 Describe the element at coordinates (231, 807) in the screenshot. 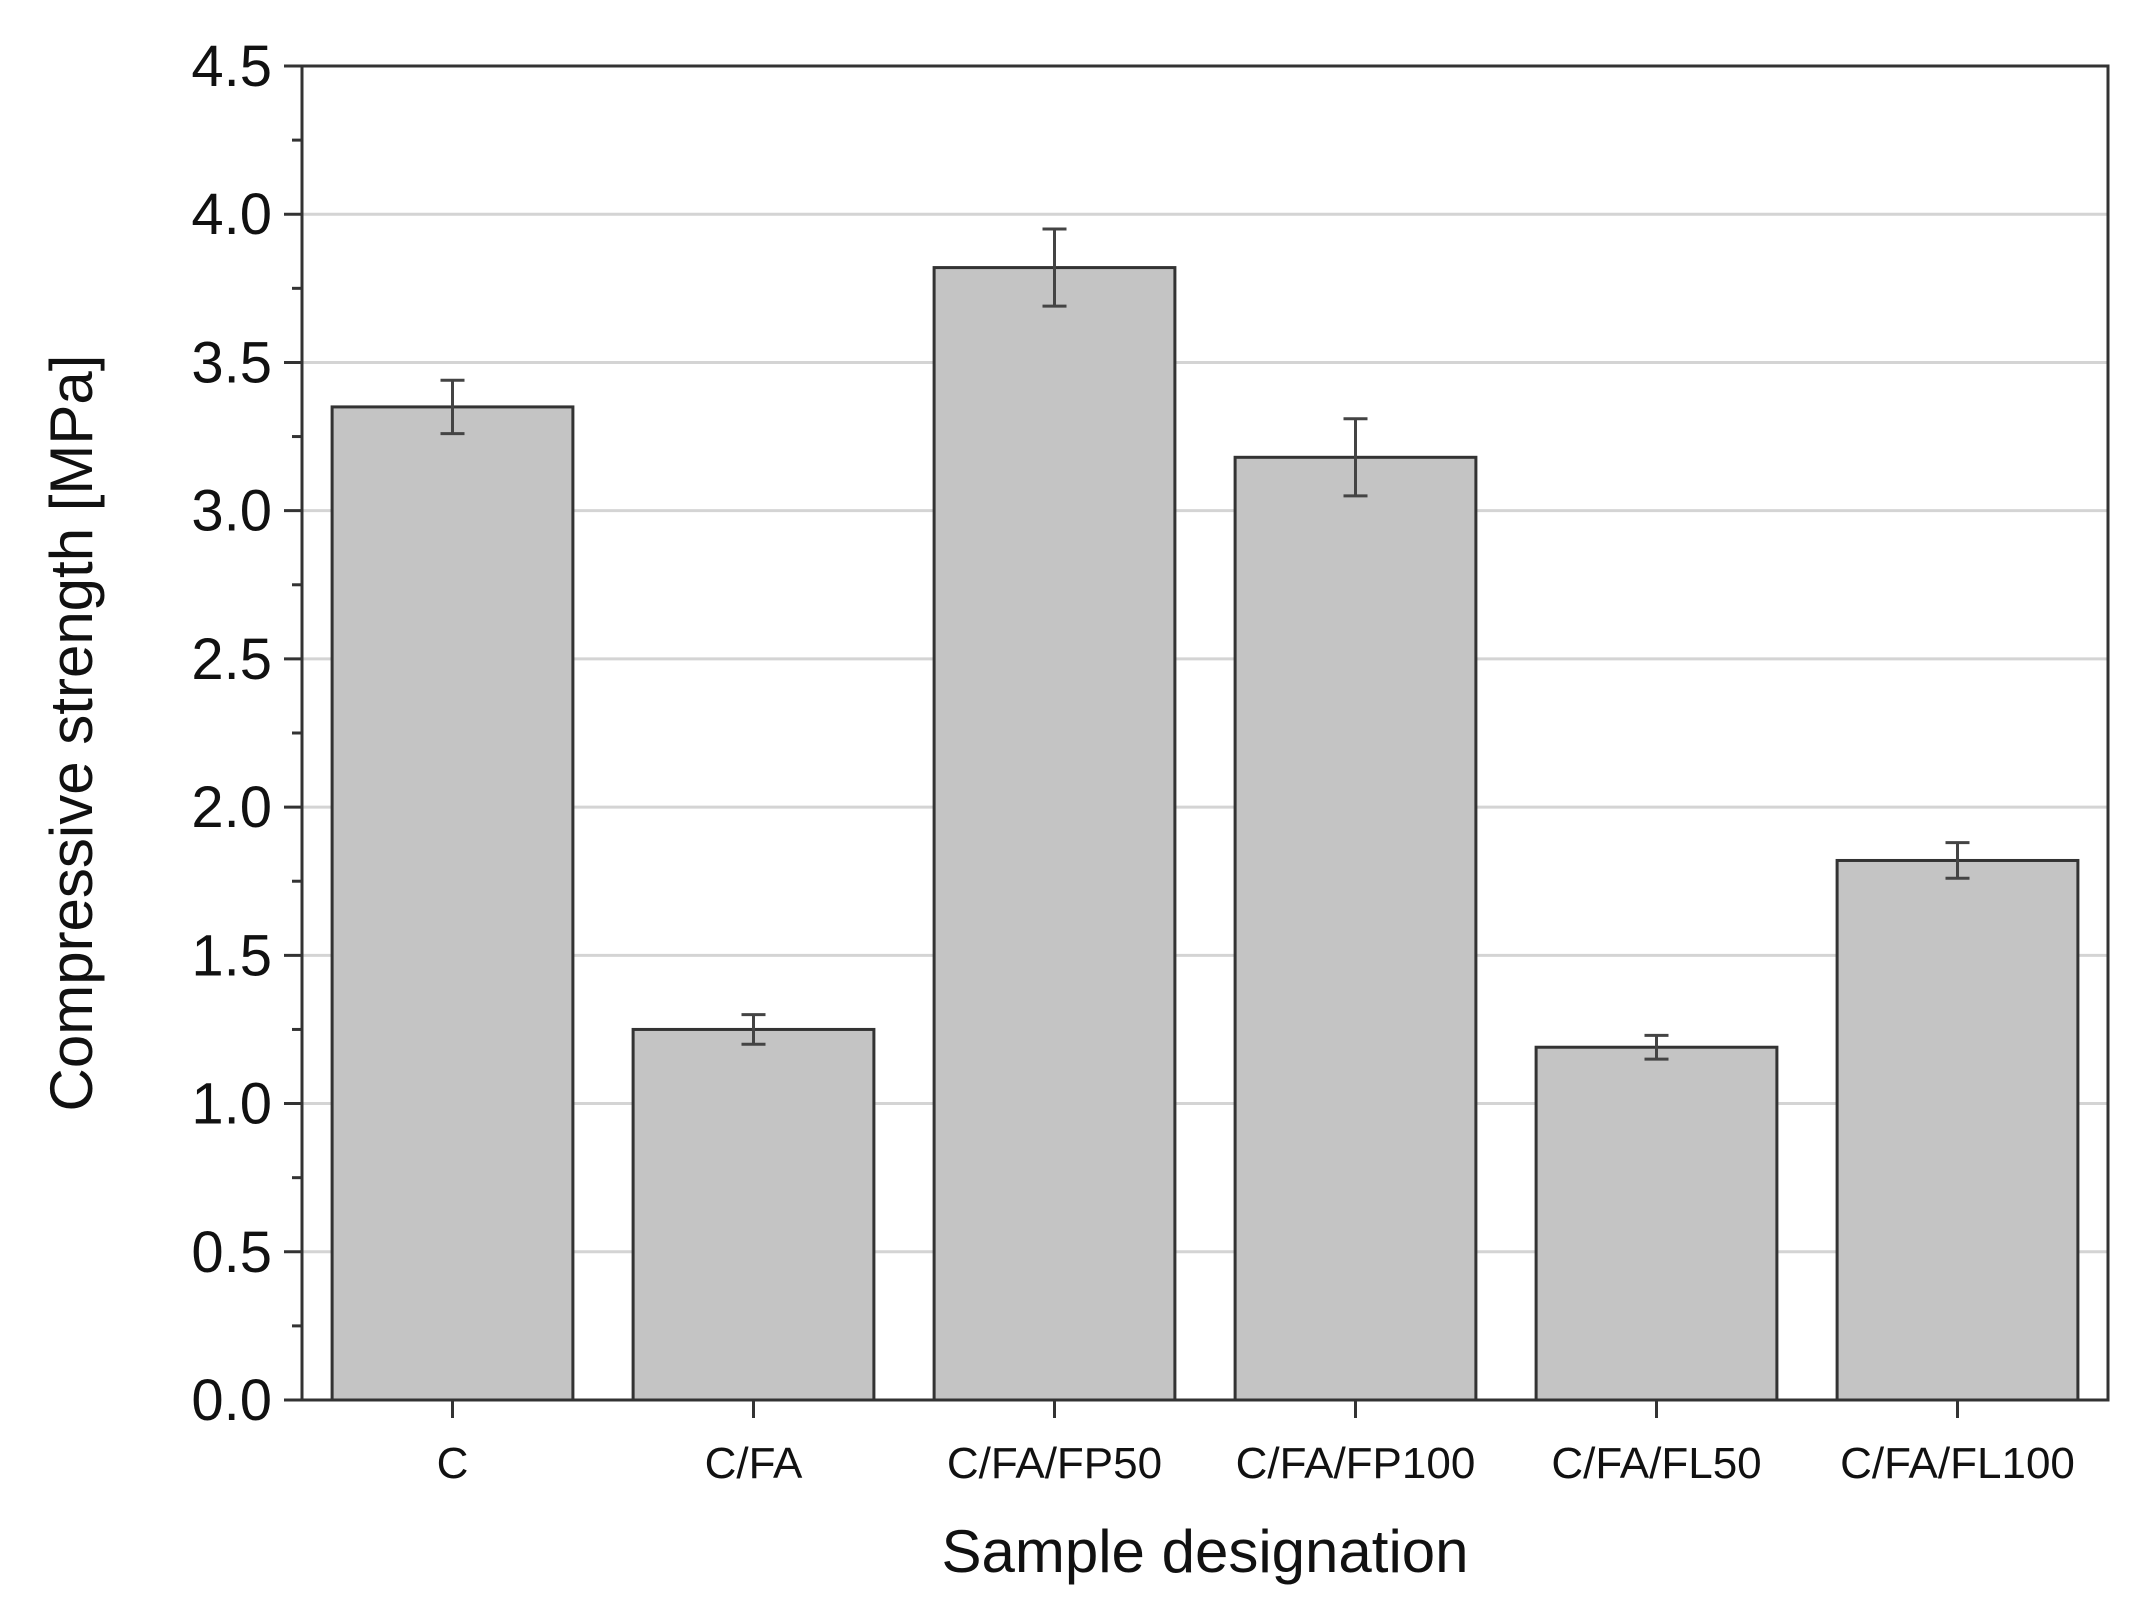

I see `y-tick-label: 2.0` at that location.